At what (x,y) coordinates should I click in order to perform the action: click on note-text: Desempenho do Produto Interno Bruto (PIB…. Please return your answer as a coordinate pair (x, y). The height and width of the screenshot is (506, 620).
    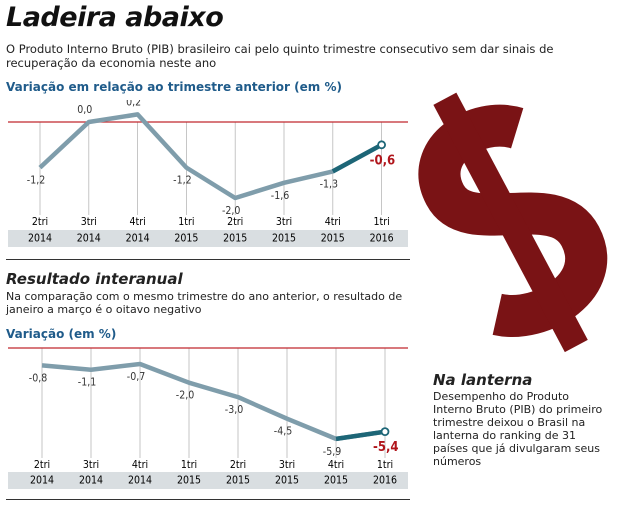
    Looking at the image, I should click on (518, 429).